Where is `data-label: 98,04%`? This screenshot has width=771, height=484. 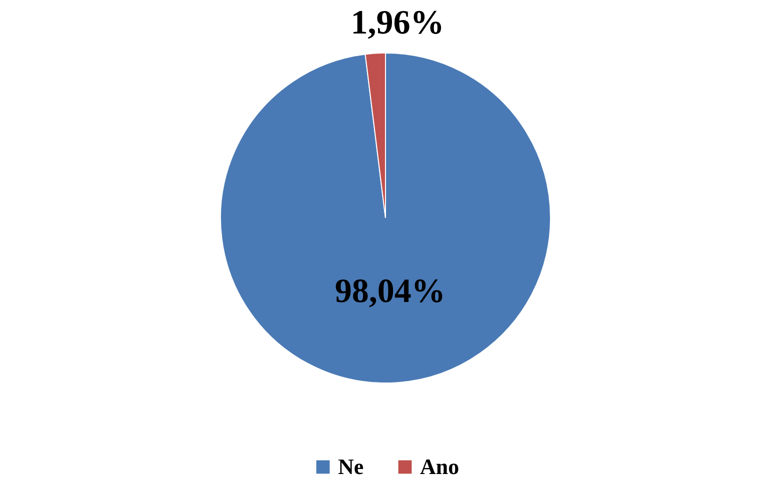 data-label: 98,04% is located at coordinates (390, 291).